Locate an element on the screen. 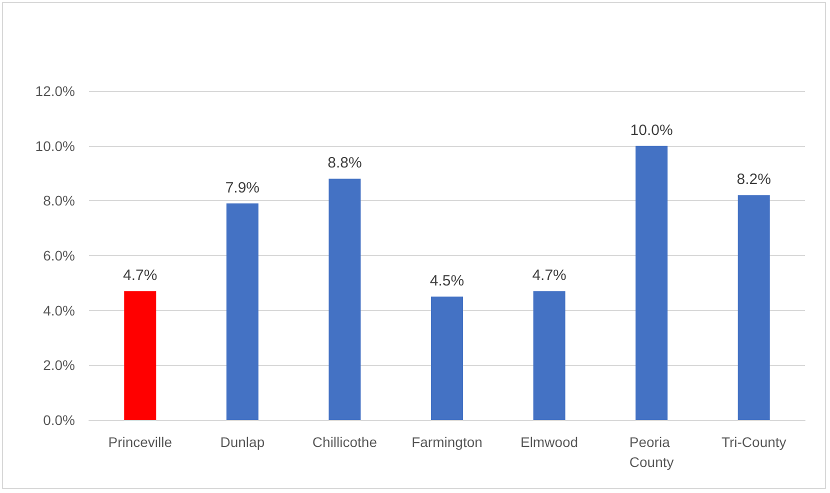 The height and width of the screenshot is (493, 830). data-label: 8.2% is located at coordinates (753, 179).